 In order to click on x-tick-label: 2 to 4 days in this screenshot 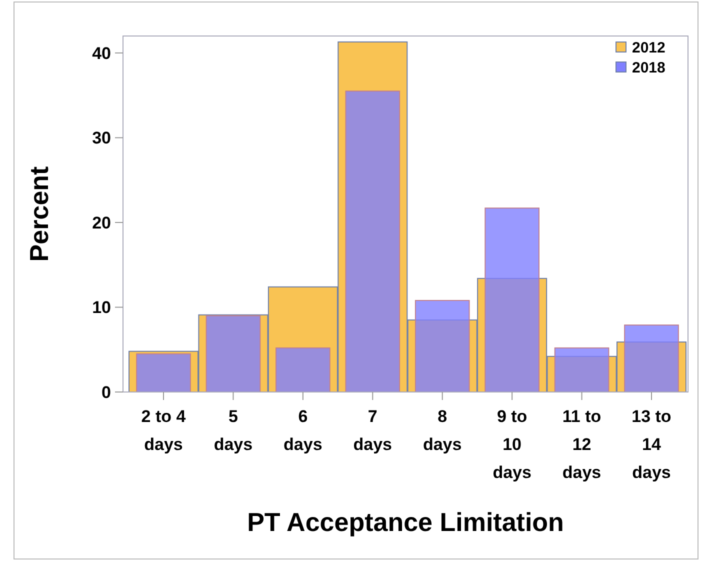, I will do `click(163, 430)`.